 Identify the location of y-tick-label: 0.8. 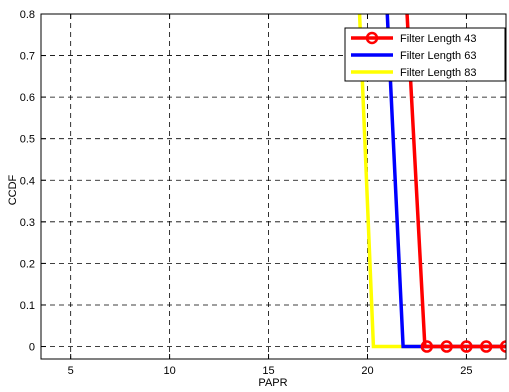
(27, 15).